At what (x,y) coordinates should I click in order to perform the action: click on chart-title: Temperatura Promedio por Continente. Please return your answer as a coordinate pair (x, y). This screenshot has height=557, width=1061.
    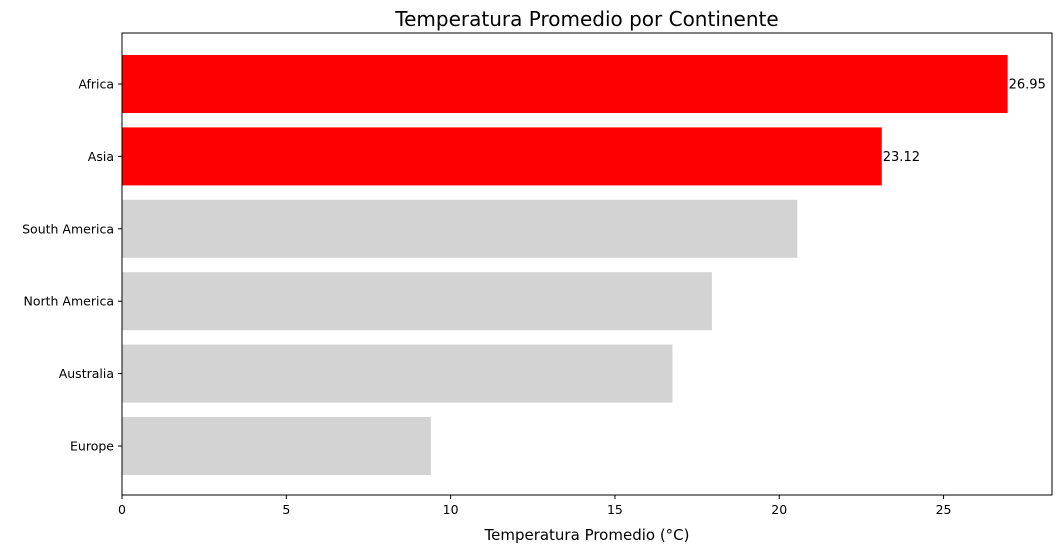
    Looking at the image, I should click on (586, 19).